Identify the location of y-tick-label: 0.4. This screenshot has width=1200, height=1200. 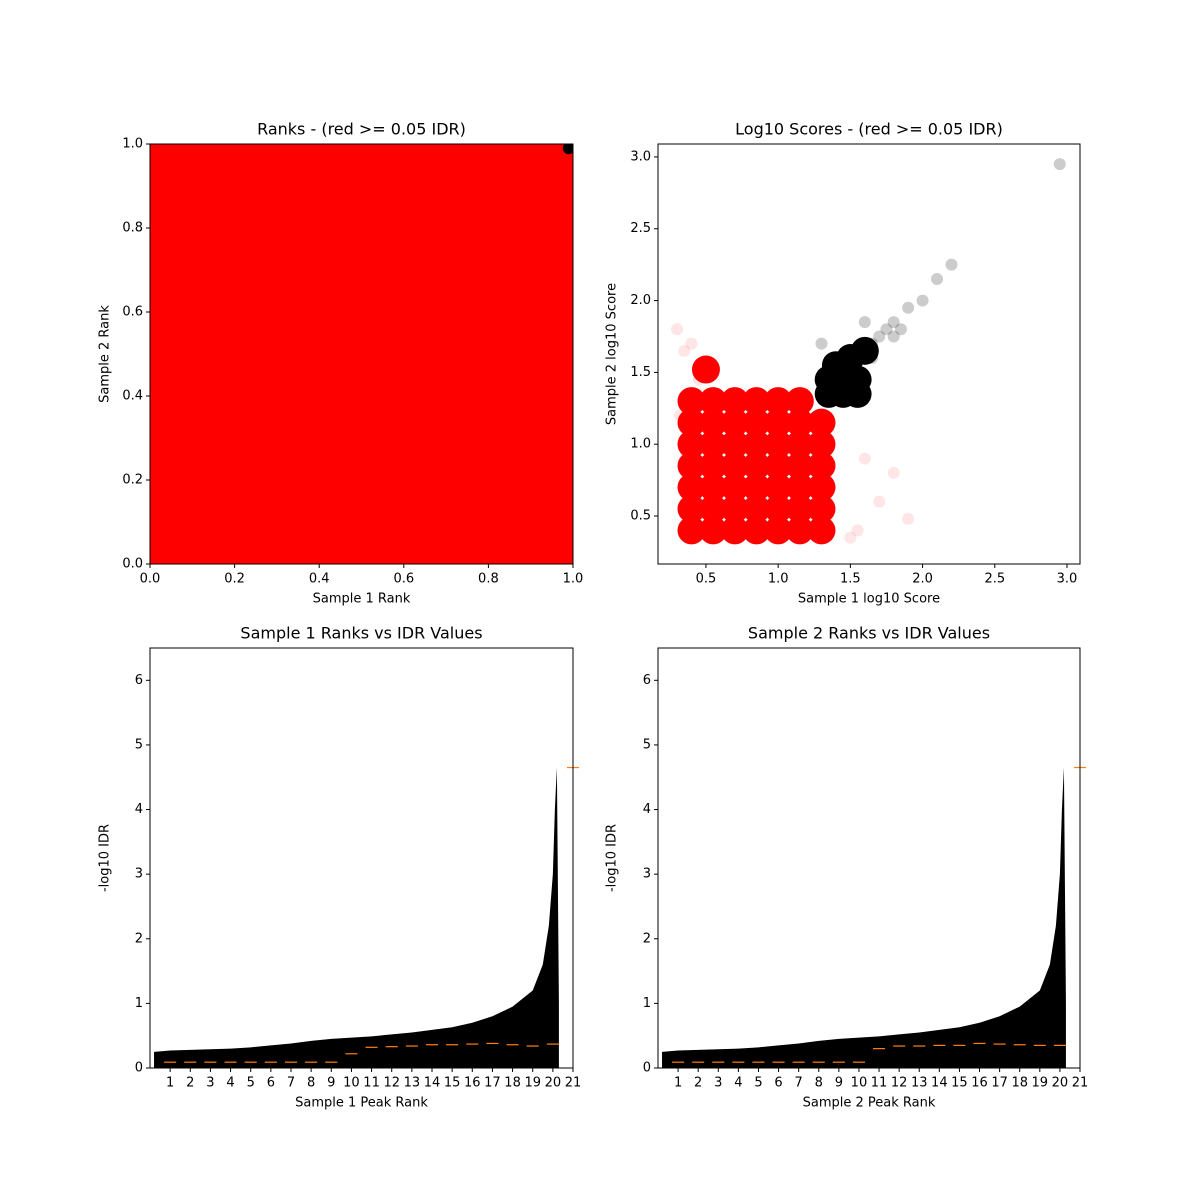
(132, 396).